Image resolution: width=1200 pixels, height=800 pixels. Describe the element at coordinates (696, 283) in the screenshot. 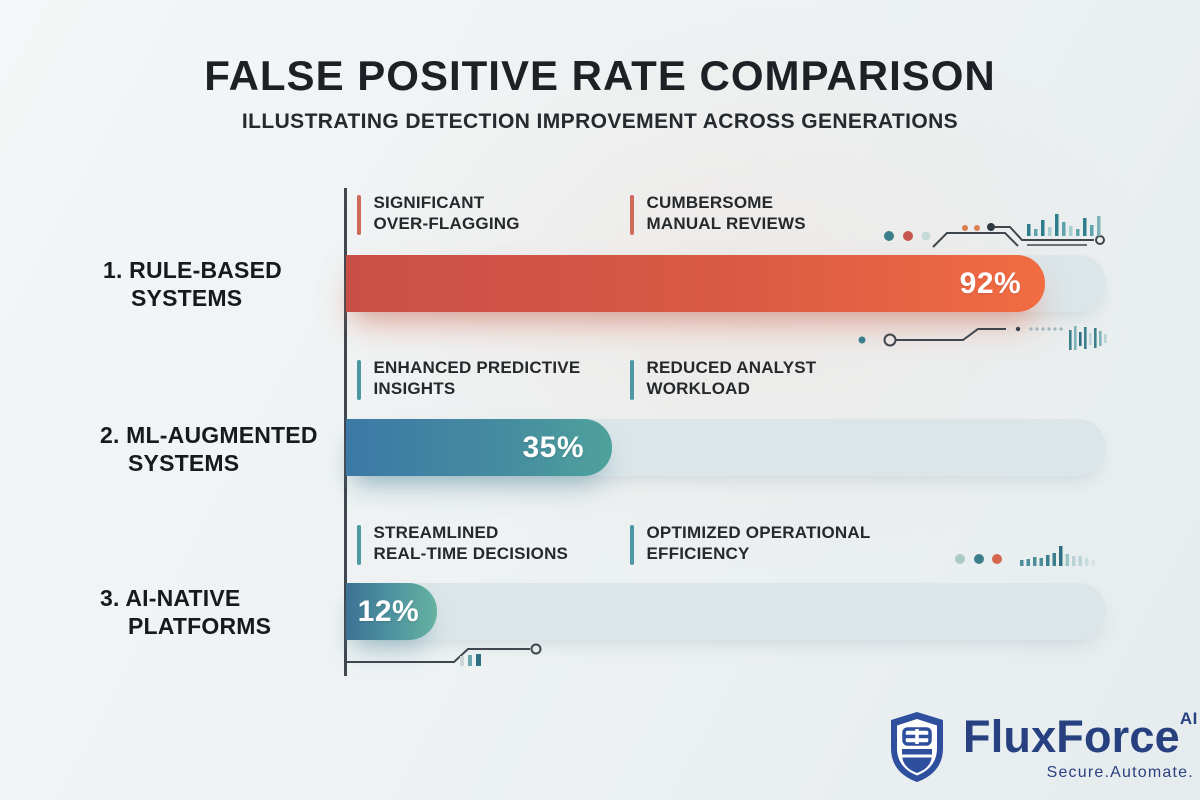

I see `bar-fill-rule-based: 92%` at that location.